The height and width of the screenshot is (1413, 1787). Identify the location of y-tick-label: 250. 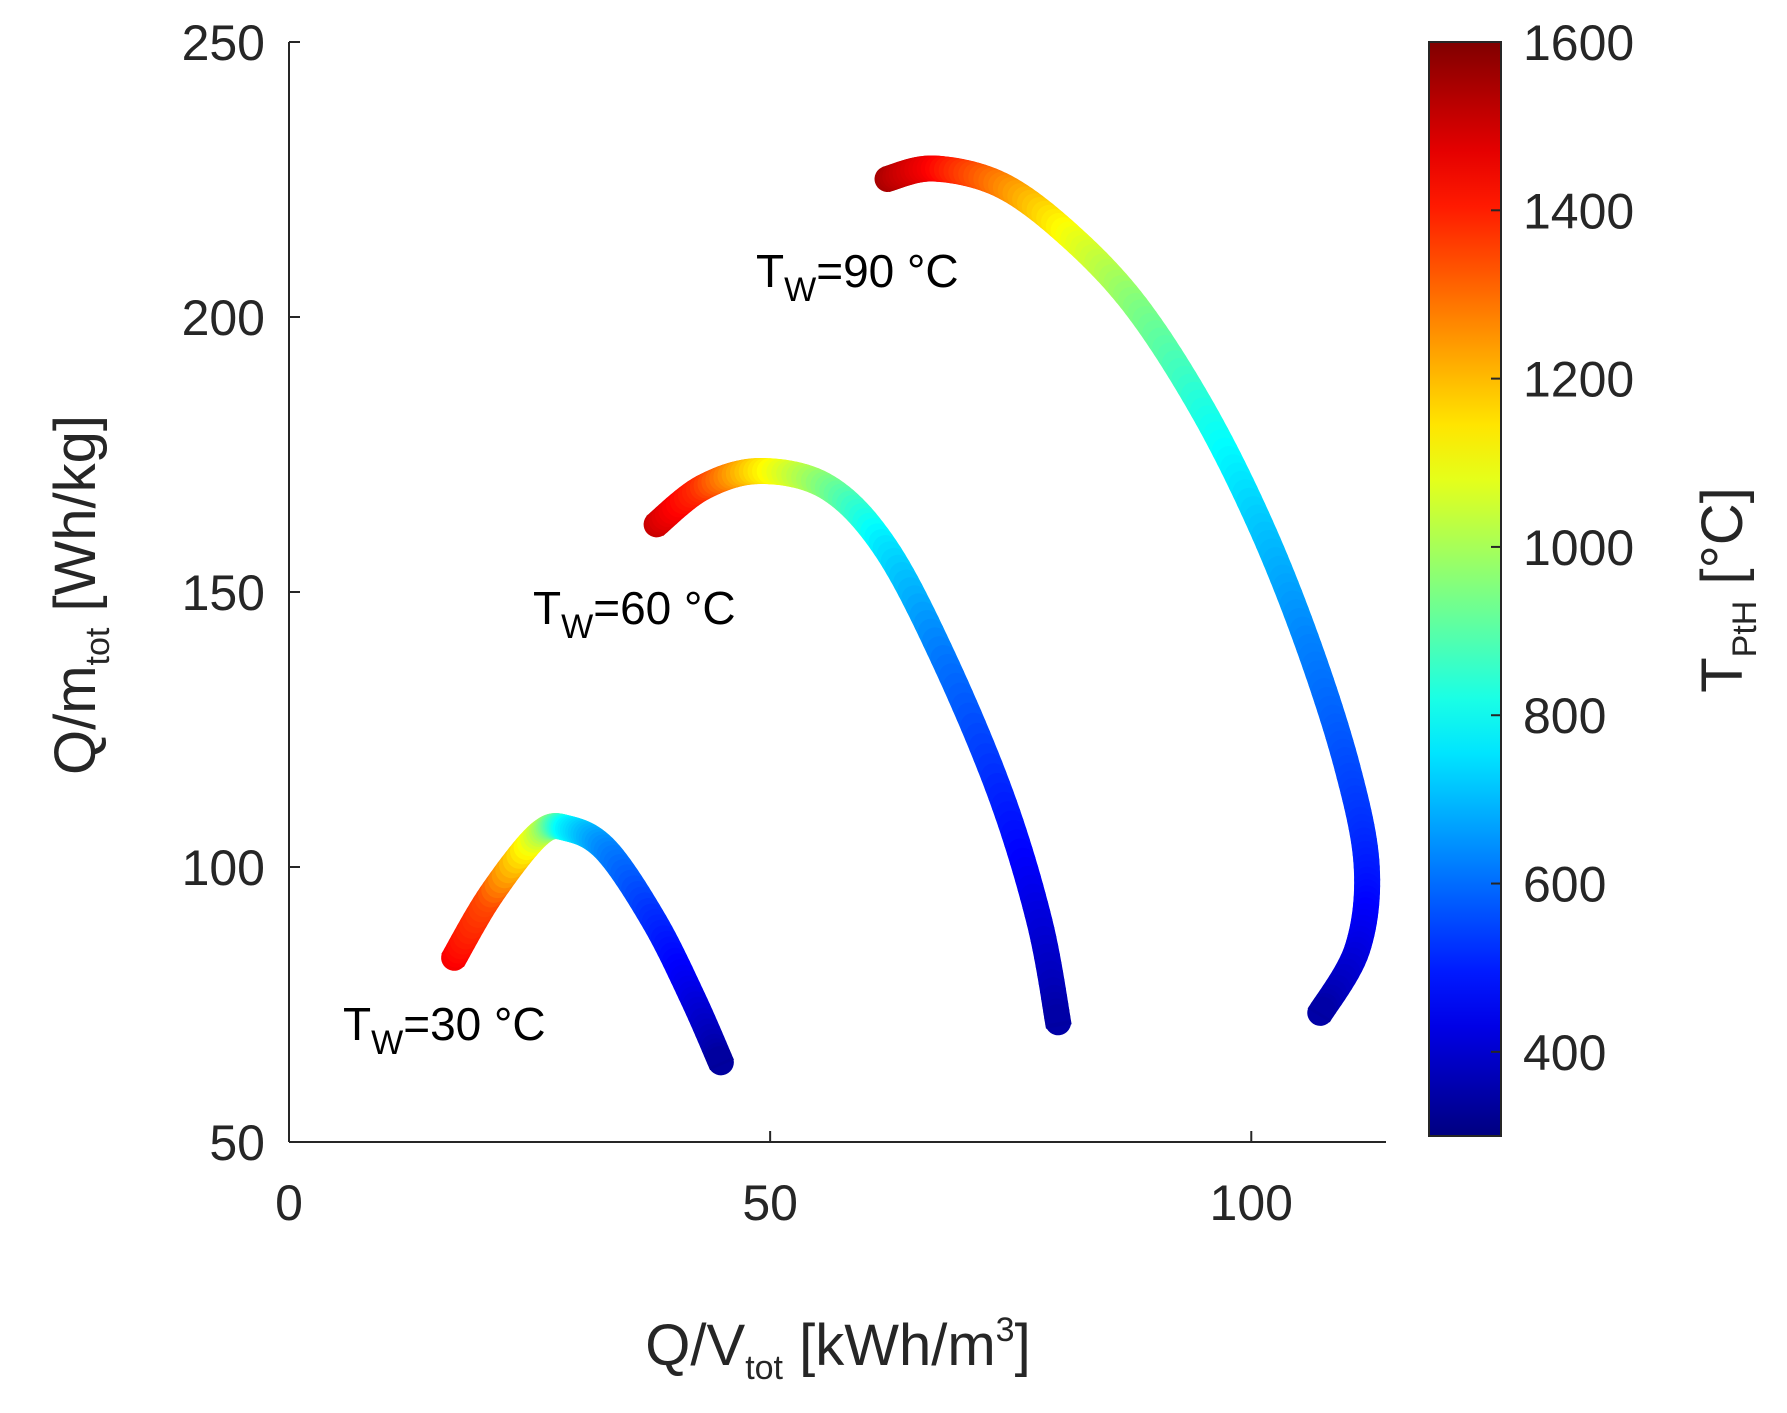
(223, 43).